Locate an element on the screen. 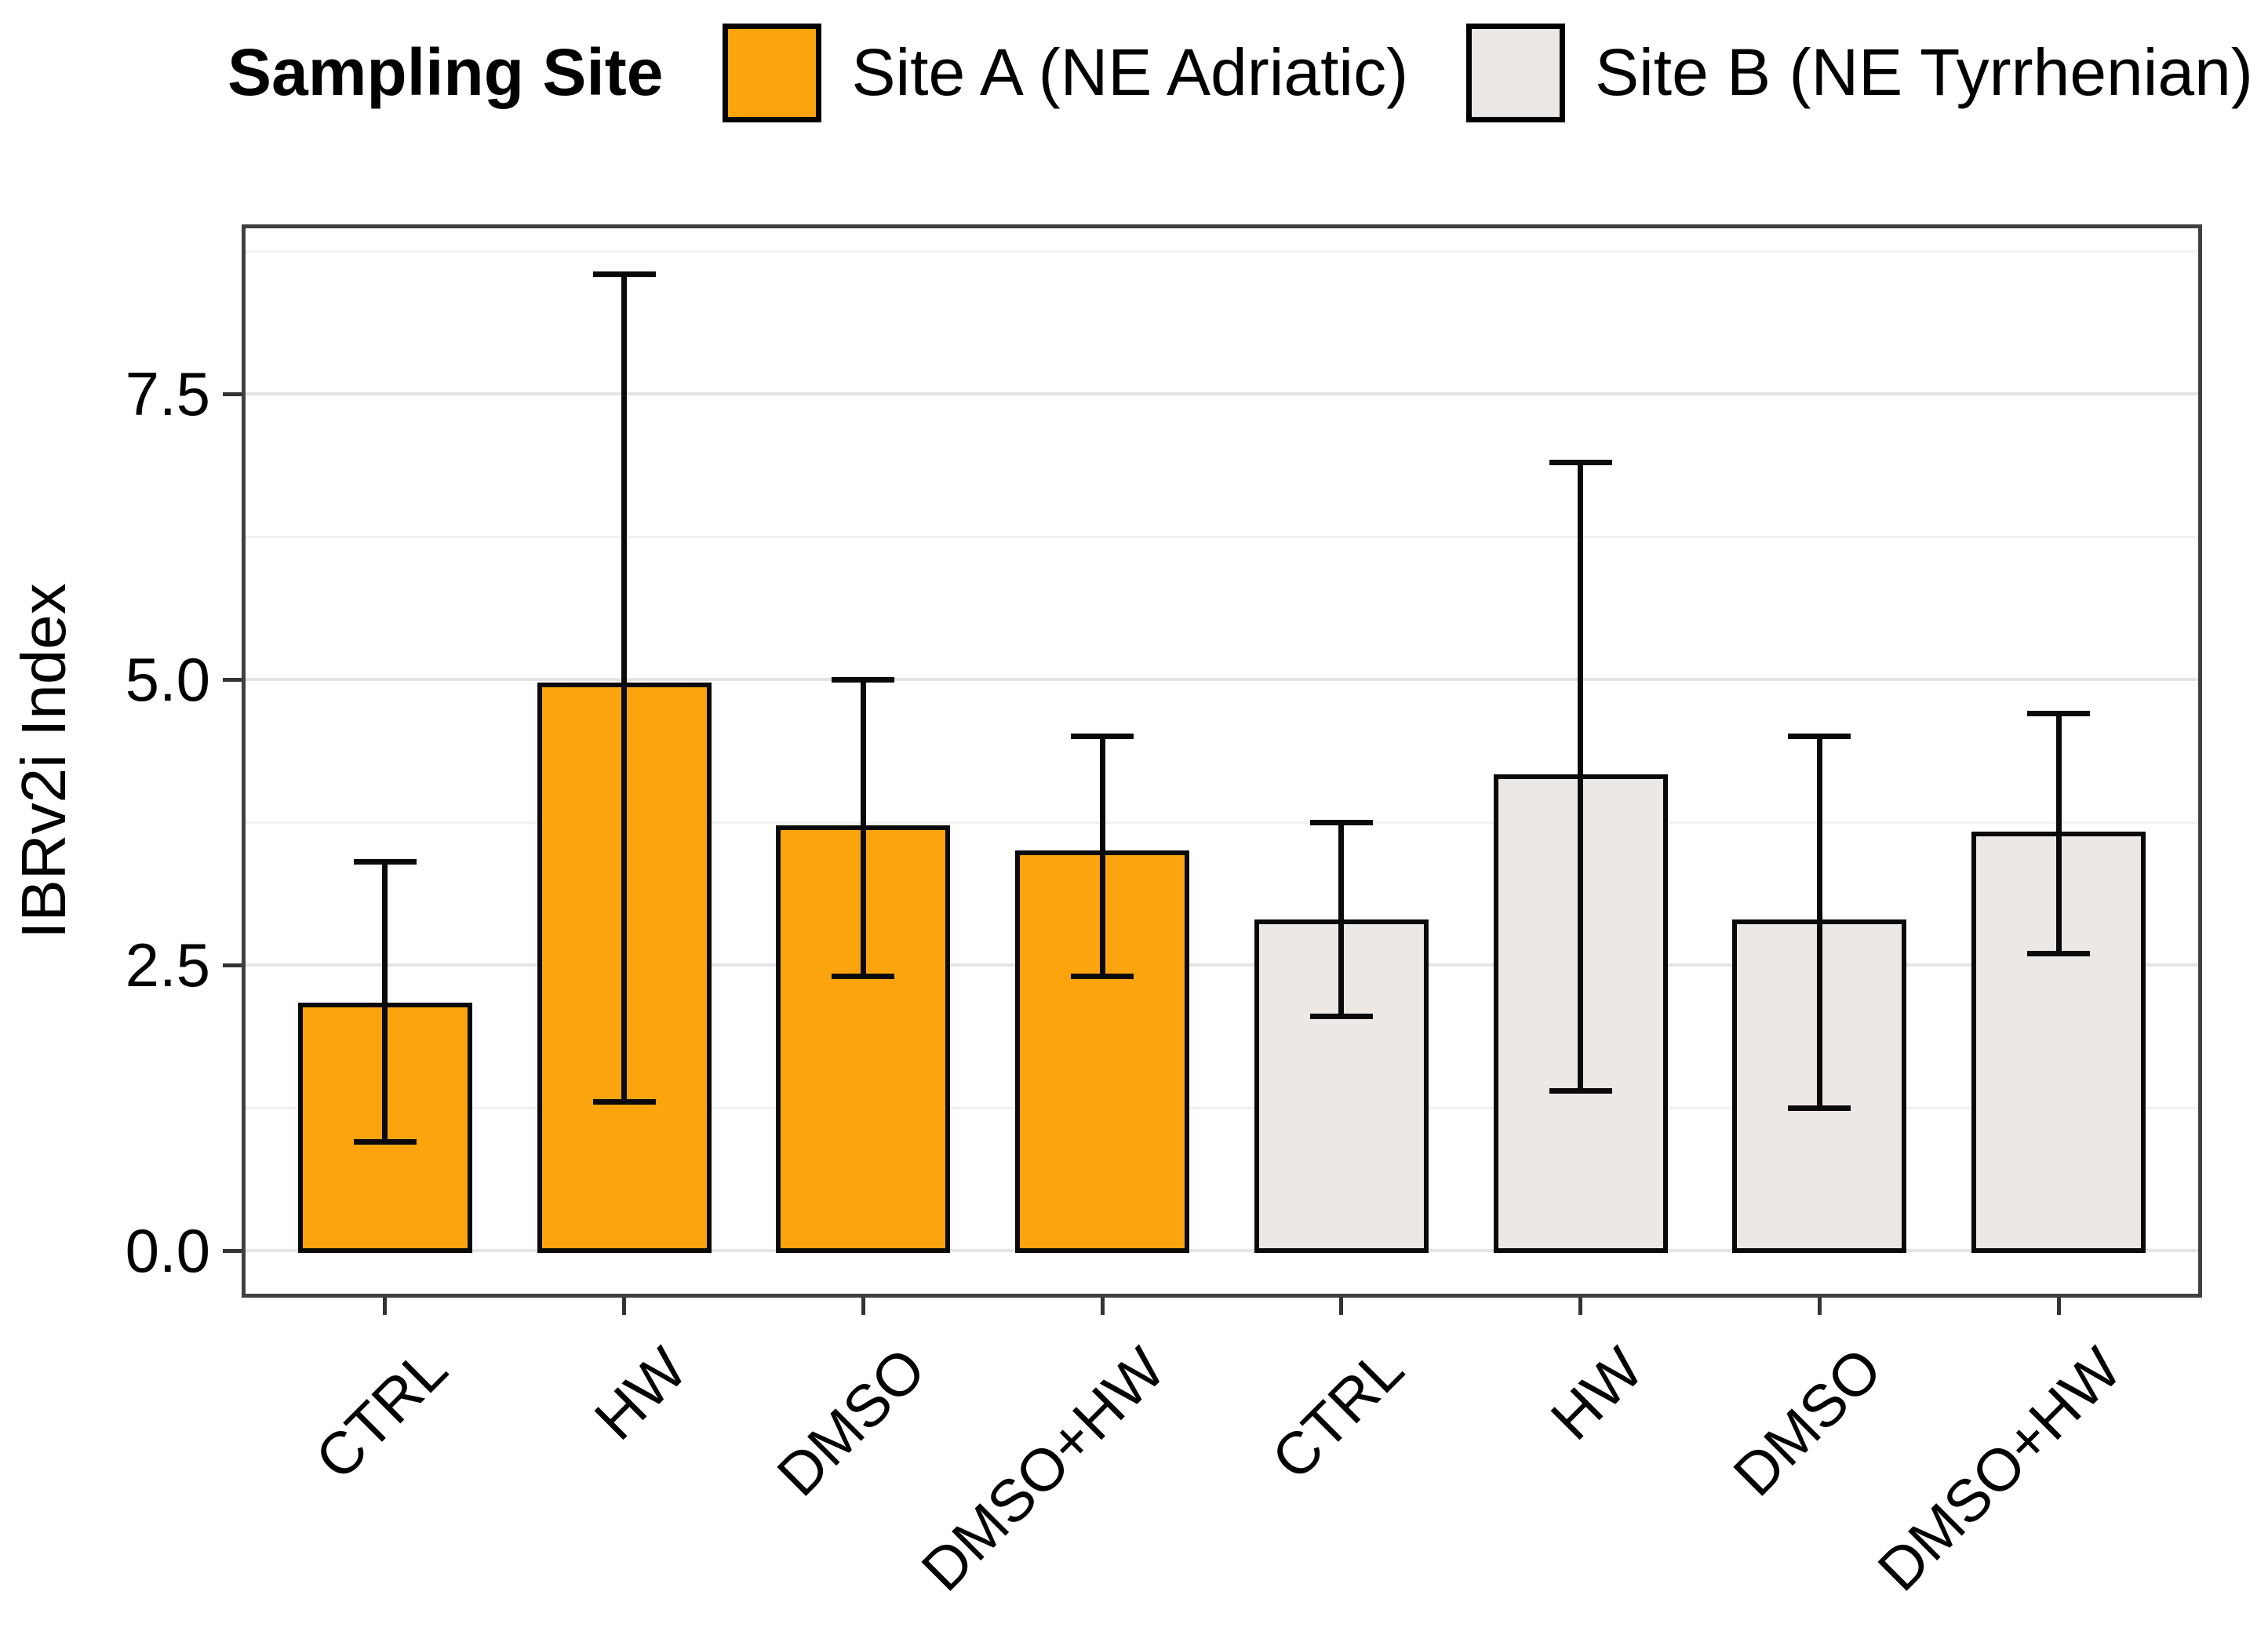 Image resolution: width=2268 pixels, height=1635 pixels. errorbar-cap-top-site-a-dmso is located at coordinates (863, 679).